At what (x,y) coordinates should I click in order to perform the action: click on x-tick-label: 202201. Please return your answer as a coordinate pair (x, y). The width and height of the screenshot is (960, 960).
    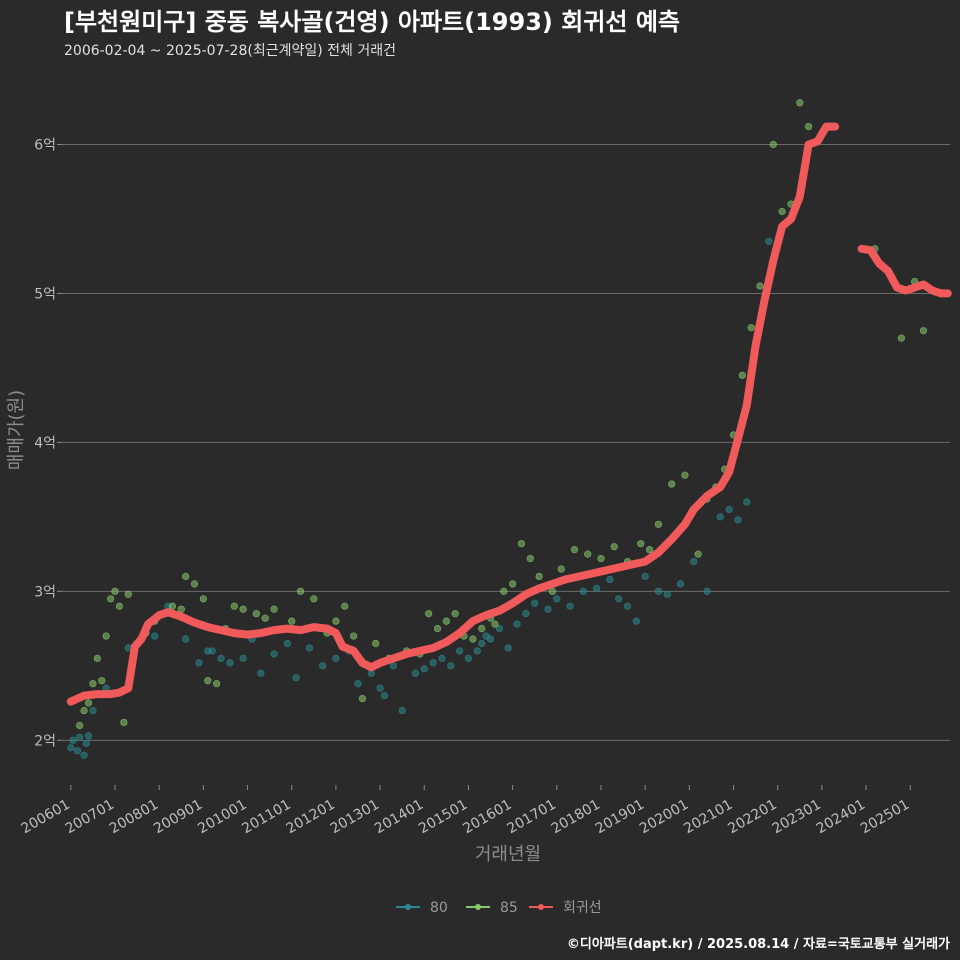
    Looking at the image, I should click on (752, 817).